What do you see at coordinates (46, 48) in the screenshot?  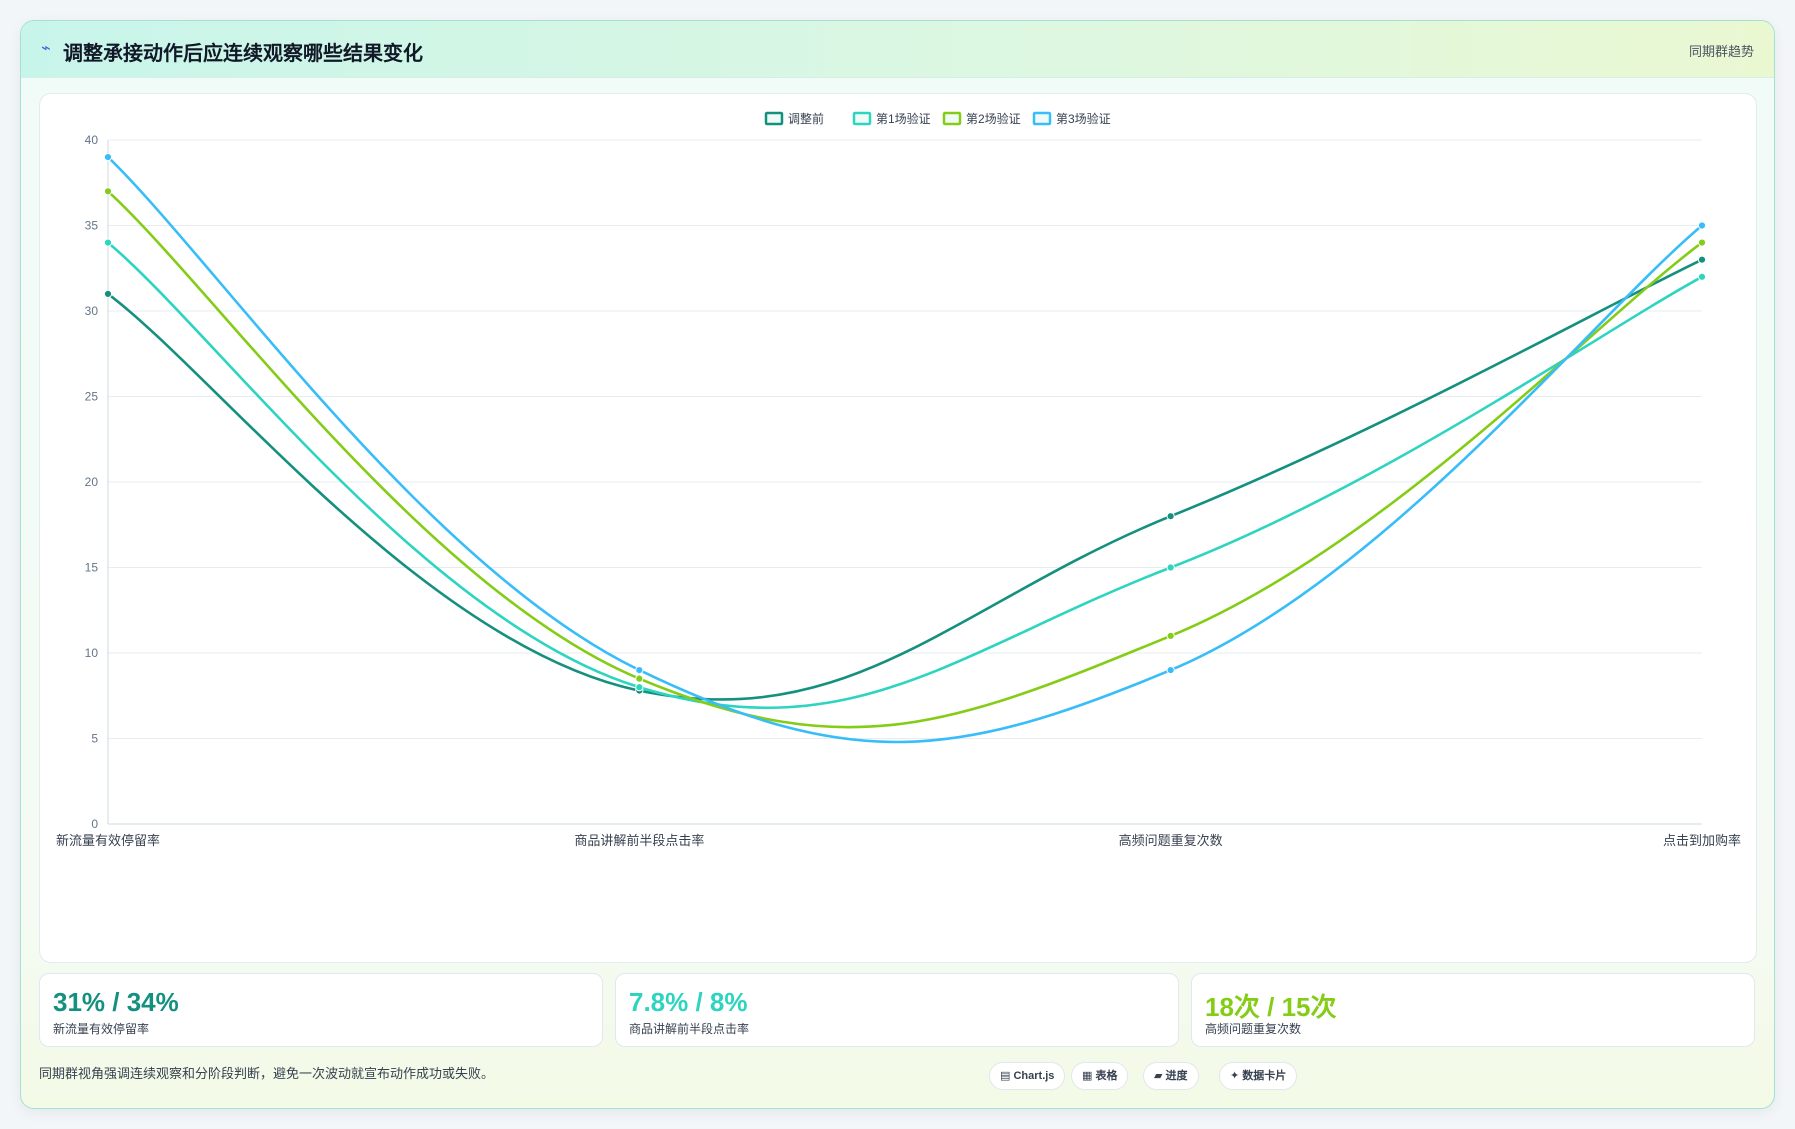 I see `trend-icon: ⌁` at bounding box center [46, 48].